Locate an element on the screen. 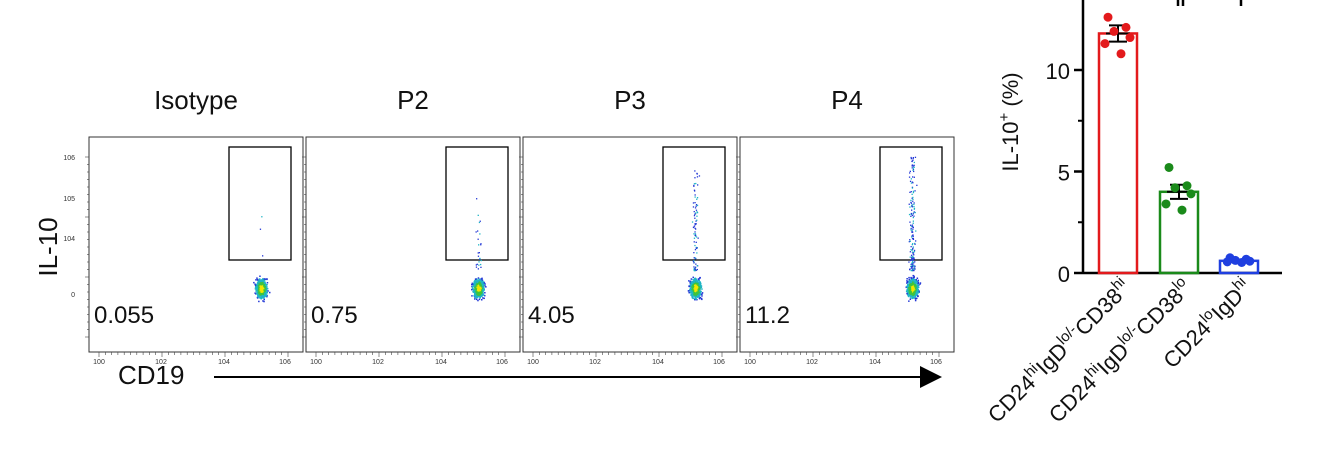  flow-x-axis-arrow-head is located at coordinates (931, 377).